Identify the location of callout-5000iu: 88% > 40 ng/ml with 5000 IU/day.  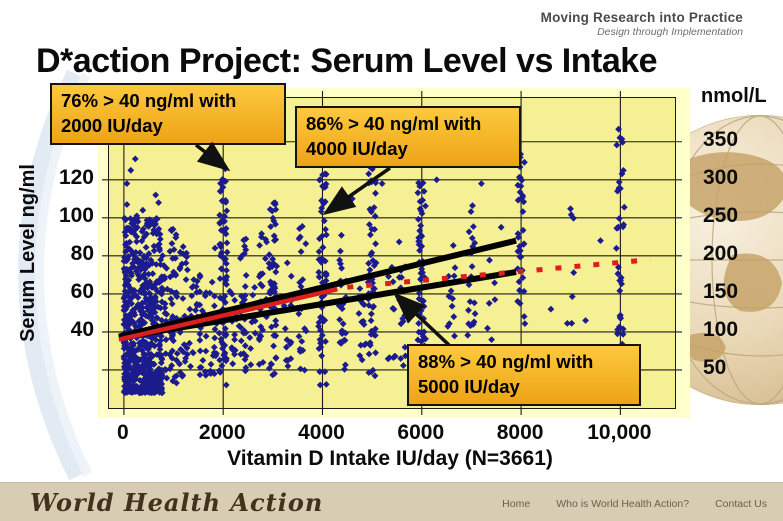
(524, 375).